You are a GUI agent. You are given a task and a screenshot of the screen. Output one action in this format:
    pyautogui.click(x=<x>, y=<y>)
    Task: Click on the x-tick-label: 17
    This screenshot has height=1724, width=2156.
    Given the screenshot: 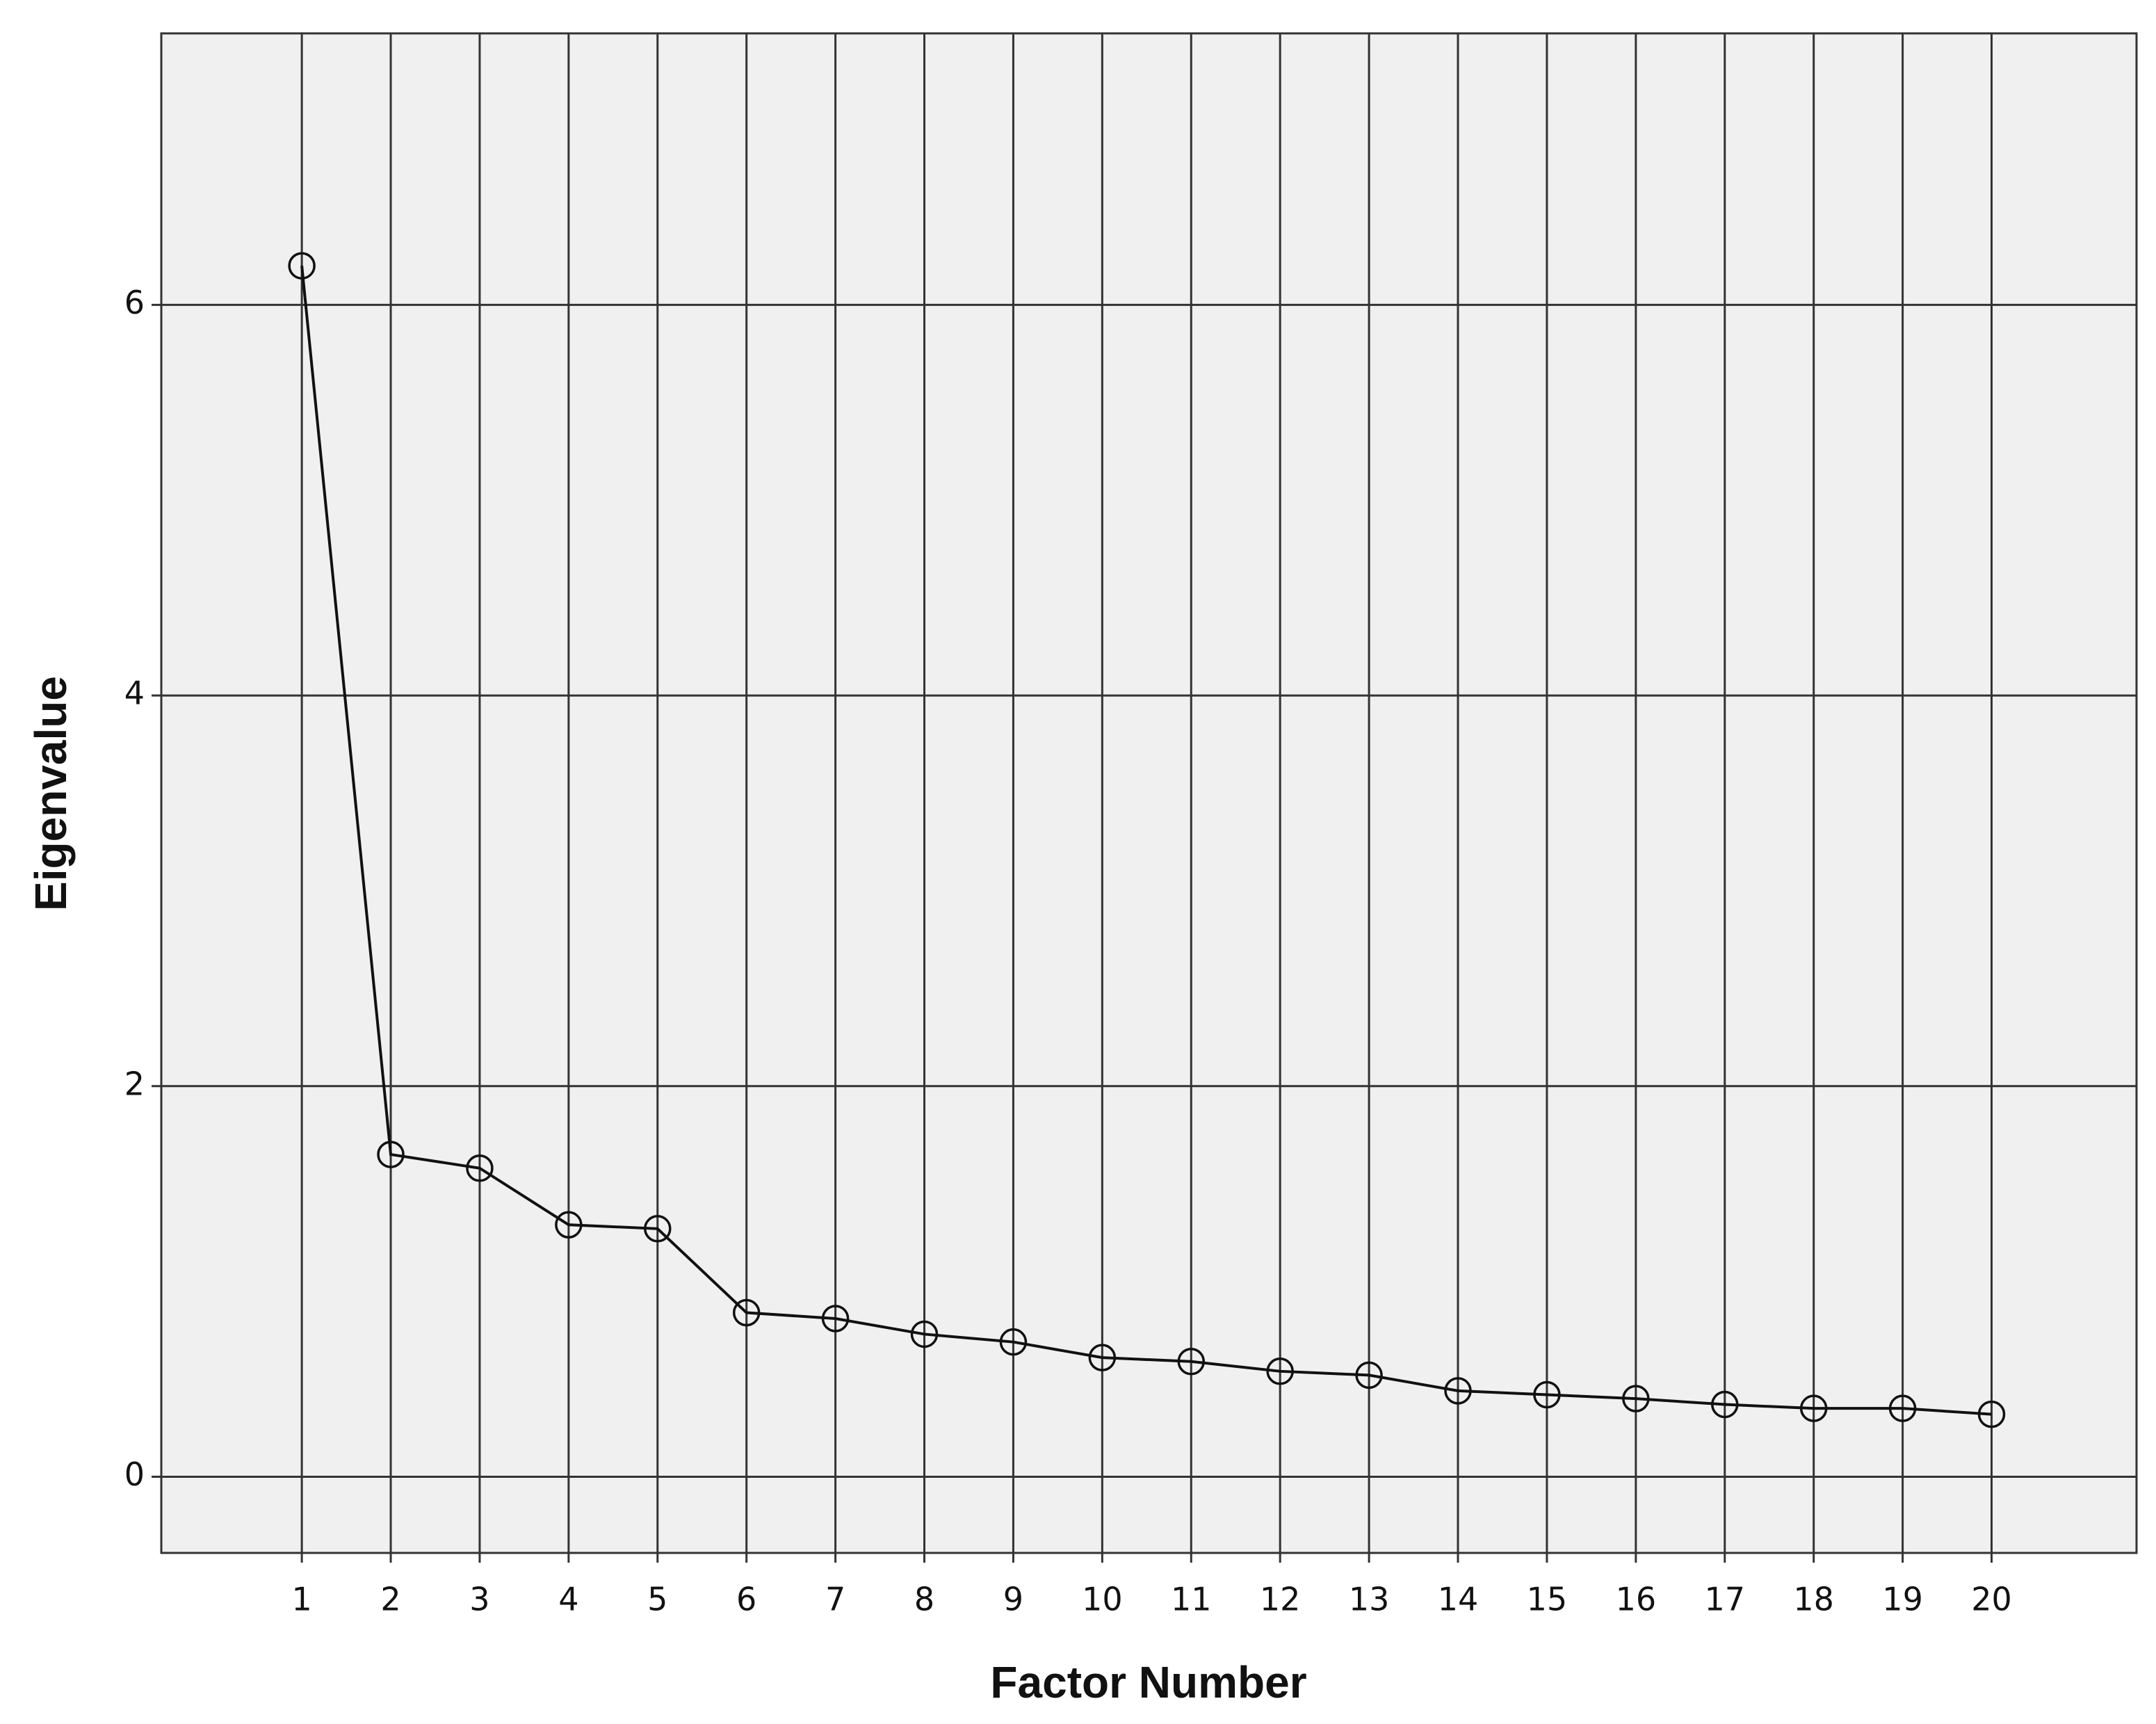 What is the action you would take?
    pyautogui.click(x=1724, y=1599)
    